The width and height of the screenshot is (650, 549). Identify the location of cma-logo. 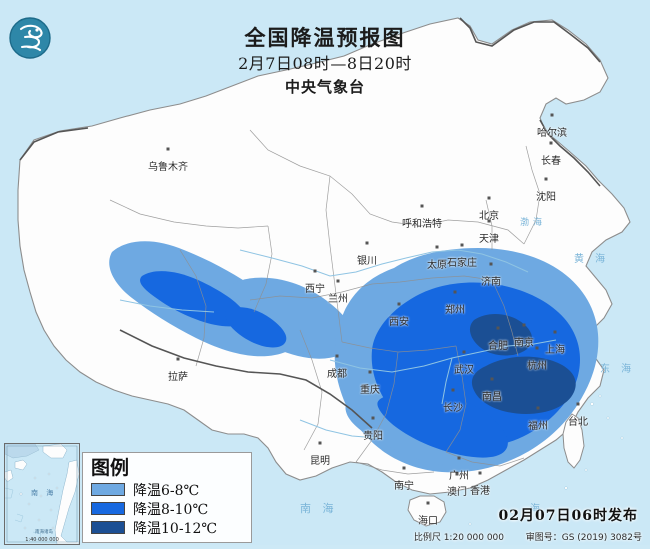
(30, 38).